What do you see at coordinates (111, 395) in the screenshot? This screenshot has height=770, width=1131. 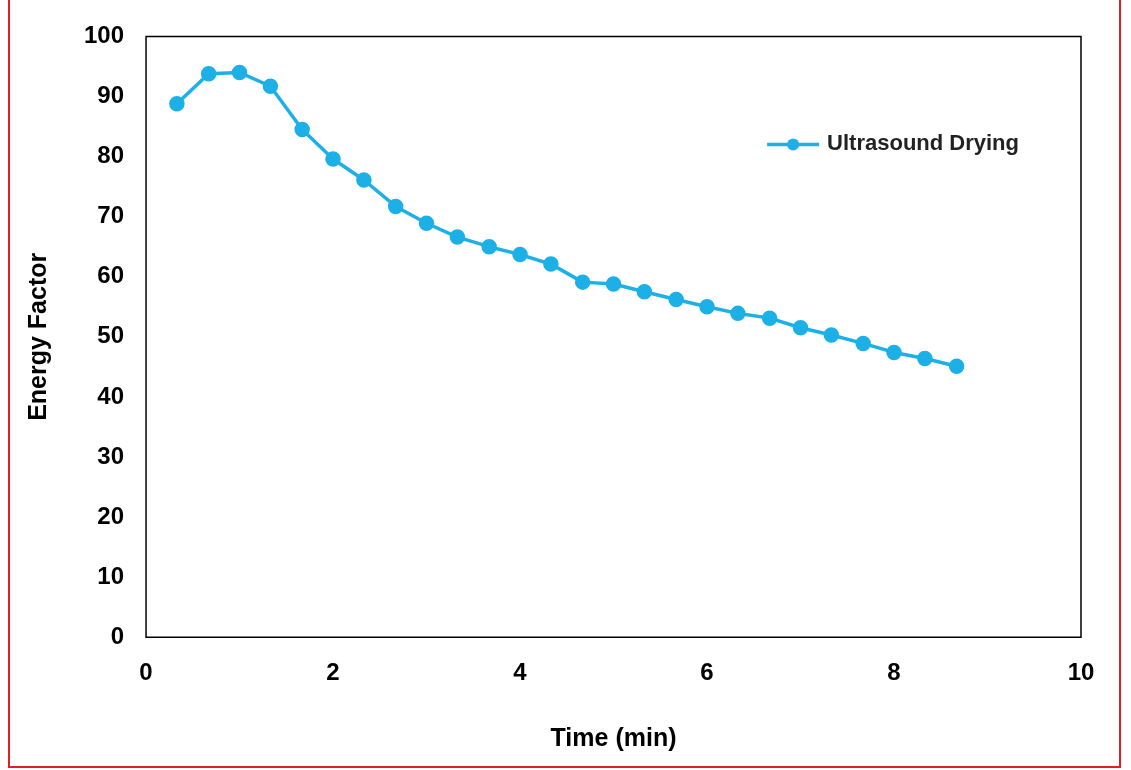 I see `y-tick-label: 40` at bounding box center [111, 395].